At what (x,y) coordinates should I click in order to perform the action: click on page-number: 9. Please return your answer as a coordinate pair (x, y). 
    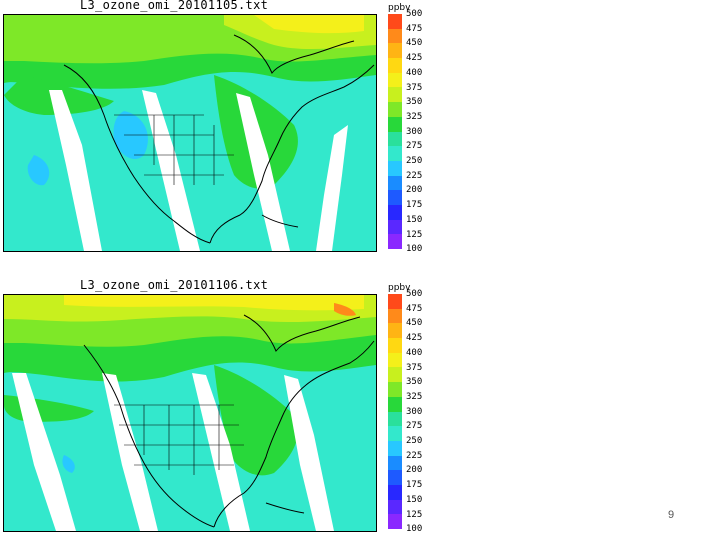
    Looking at the image, I should click on (671, 515).